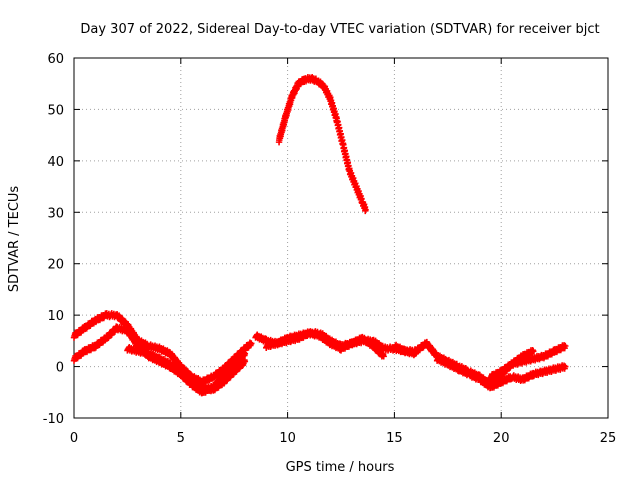  I want to click on y-tick-label: 50, so click(55, 110).